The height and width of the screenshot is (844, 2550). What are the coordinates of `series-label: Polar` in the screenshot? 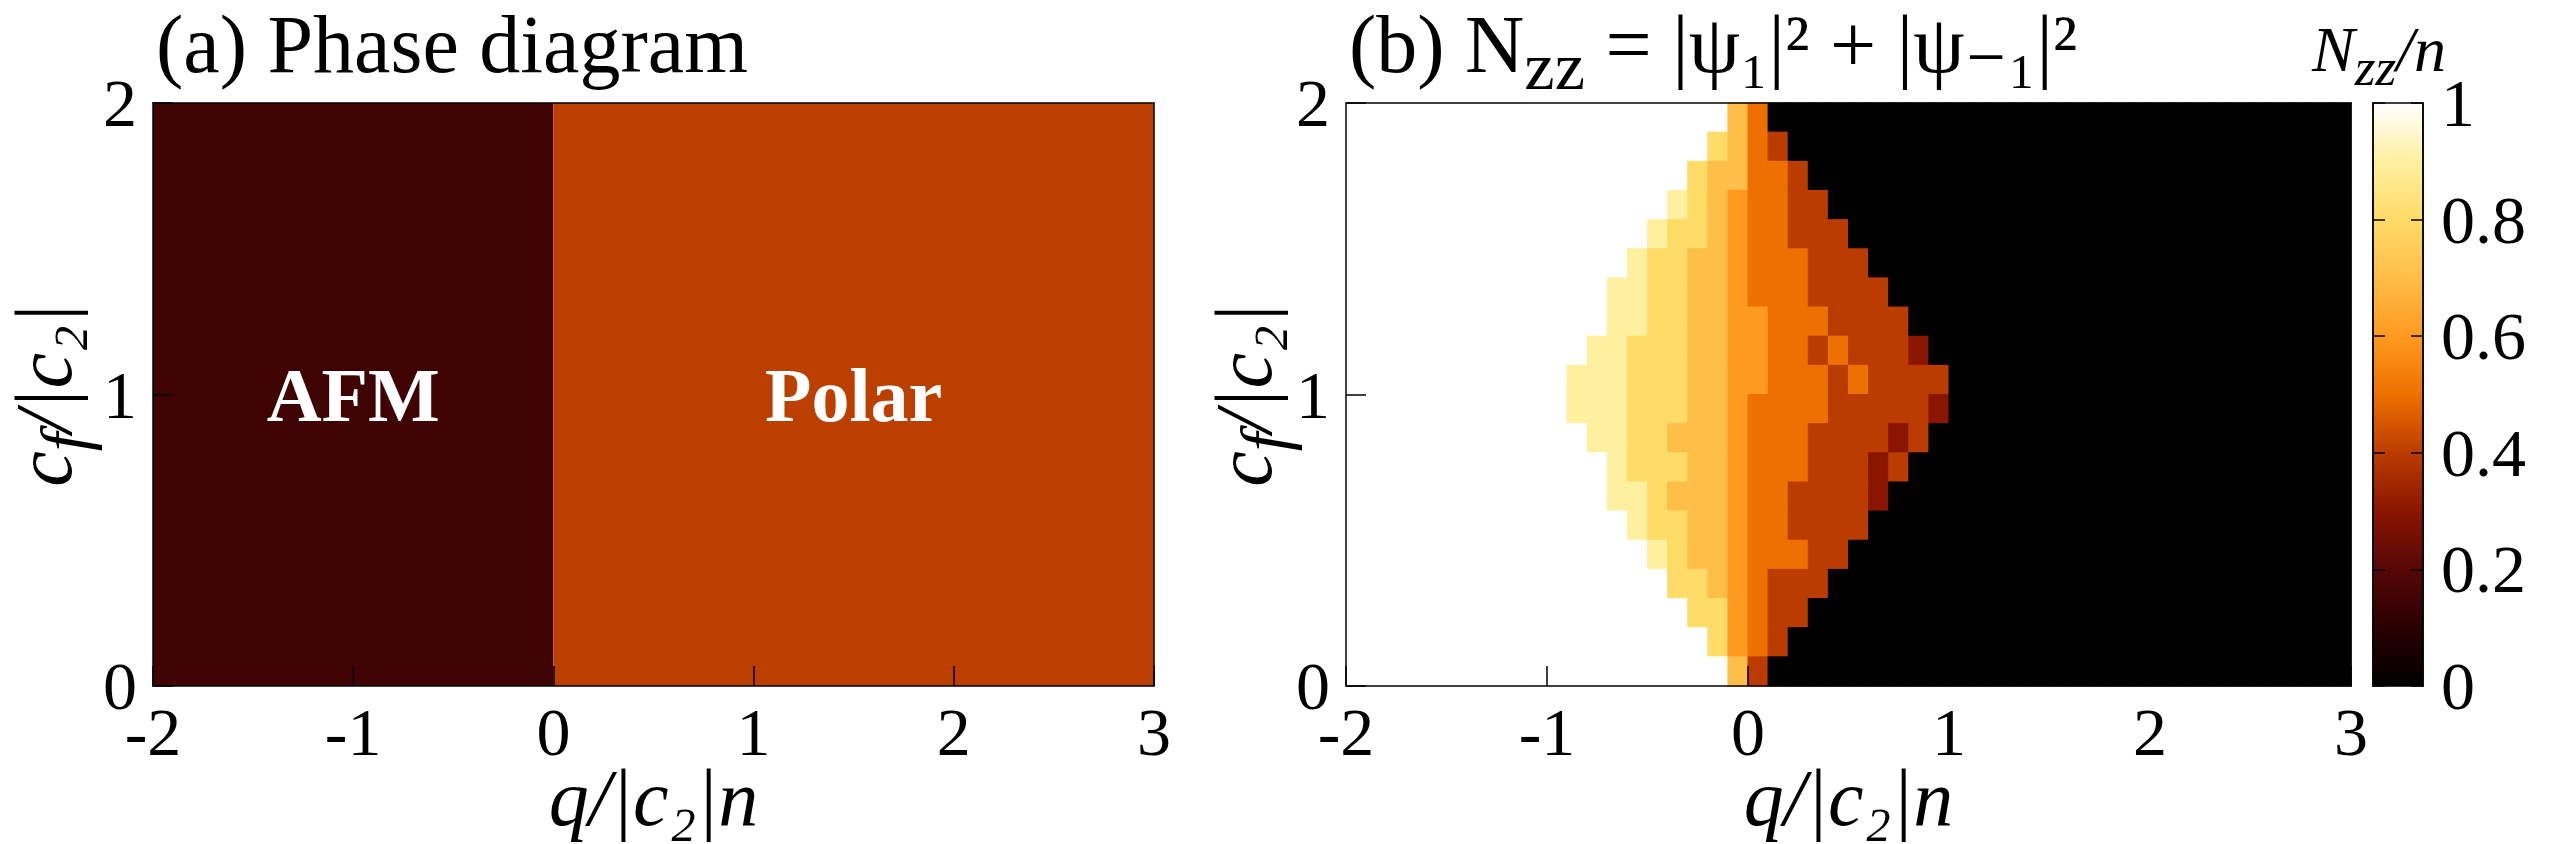 It's located at (854, 394).